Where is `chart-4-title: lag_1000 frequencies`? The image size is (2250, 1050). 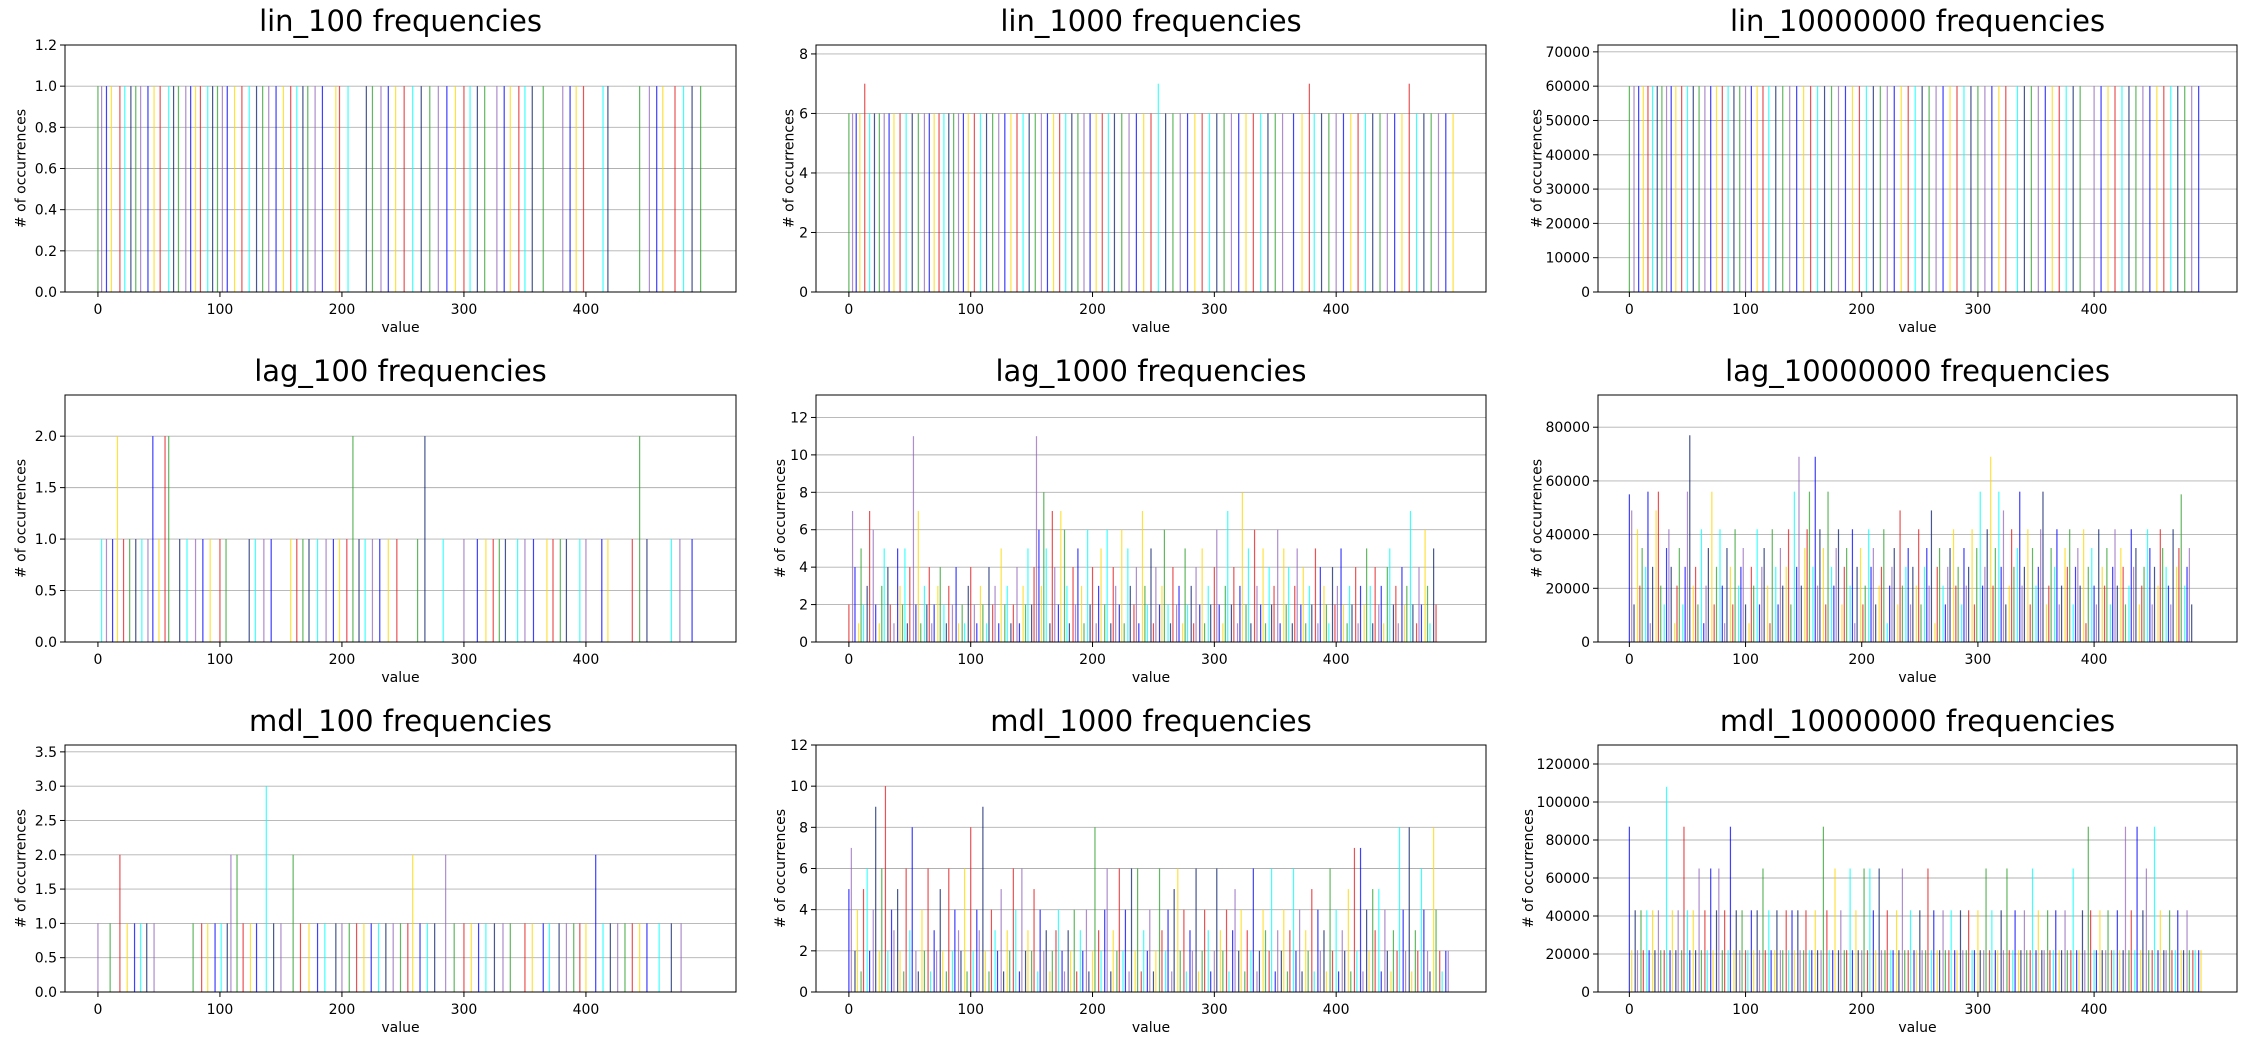
chart-4-title: lag_1000 frequencies is located at coordinates (1150, 371).